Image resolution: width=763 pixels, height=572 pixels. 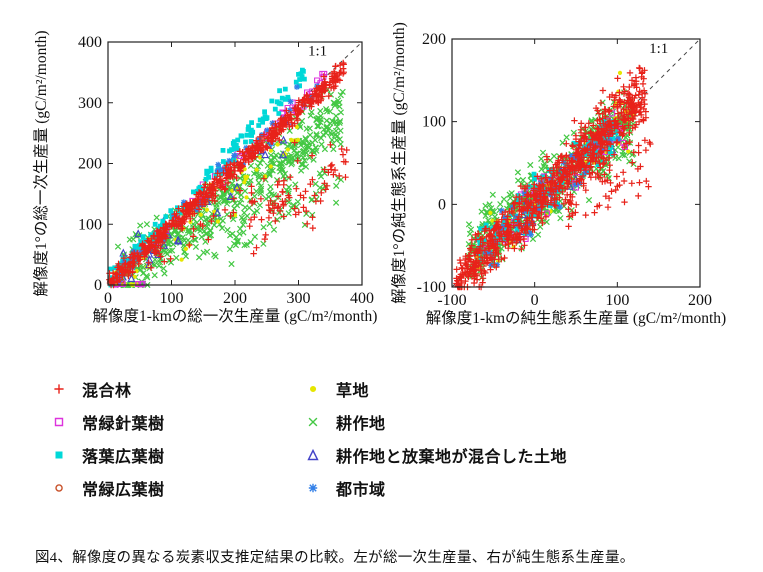 I want to click on series-deciduous-broadleaf, so click(x=207, y=177).